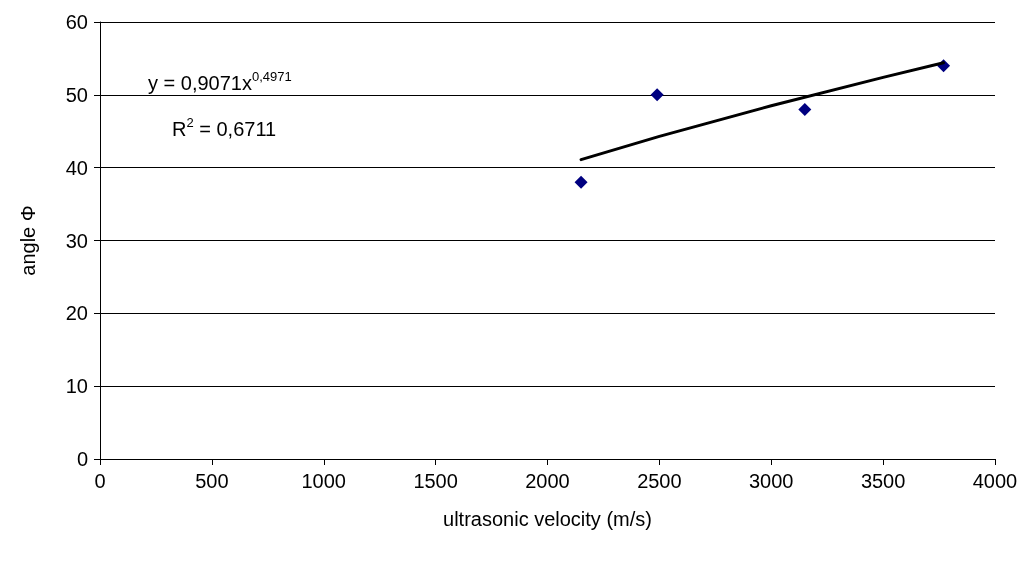  What do you see at coordinates (76, 22) in the screenshot?
I see `y-tick-label: 60` at bounding box center [76, 22].